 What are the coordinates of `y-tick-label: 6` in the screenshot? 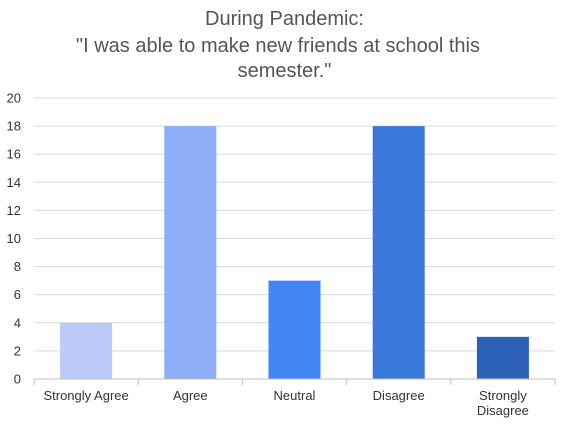 It's located at (17, 294).